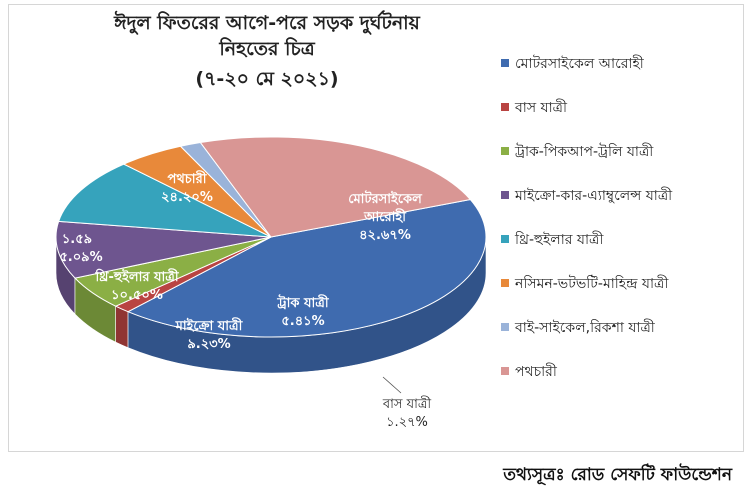 The image size is (750, 500). Describe the element at coordinates (407, 413) in the screenshot. I see `slice-label-2: বাস যাত্রী ১.২৭%` at that location.